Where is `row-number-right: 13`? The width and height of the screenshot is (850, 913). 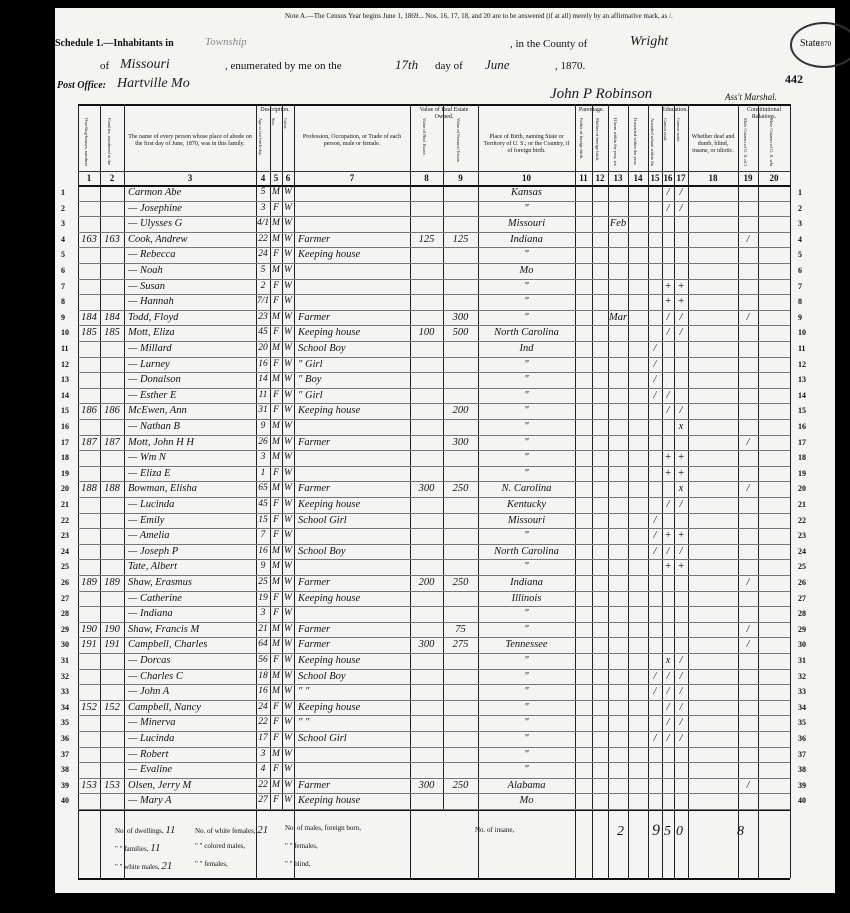
row-number-right: 13 is located at coordinates (802, 380).